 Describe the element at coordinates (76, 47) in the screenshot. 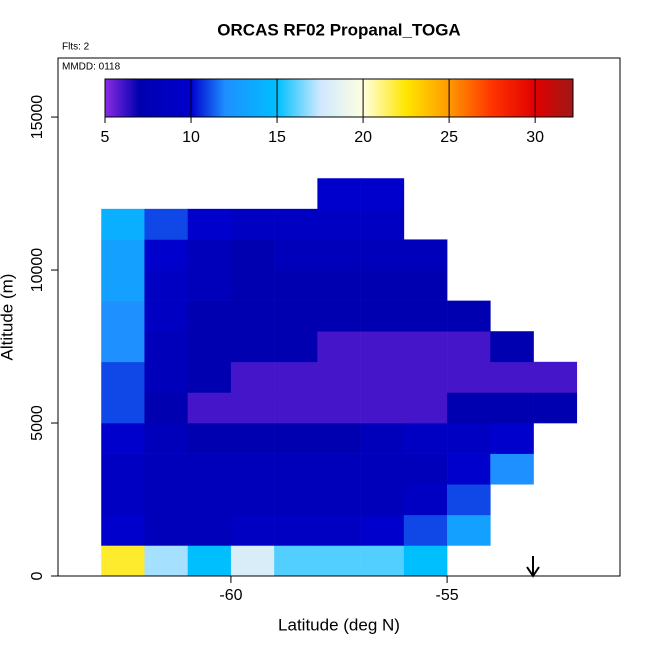

I see `subtitle: Flts: 2` at that location.